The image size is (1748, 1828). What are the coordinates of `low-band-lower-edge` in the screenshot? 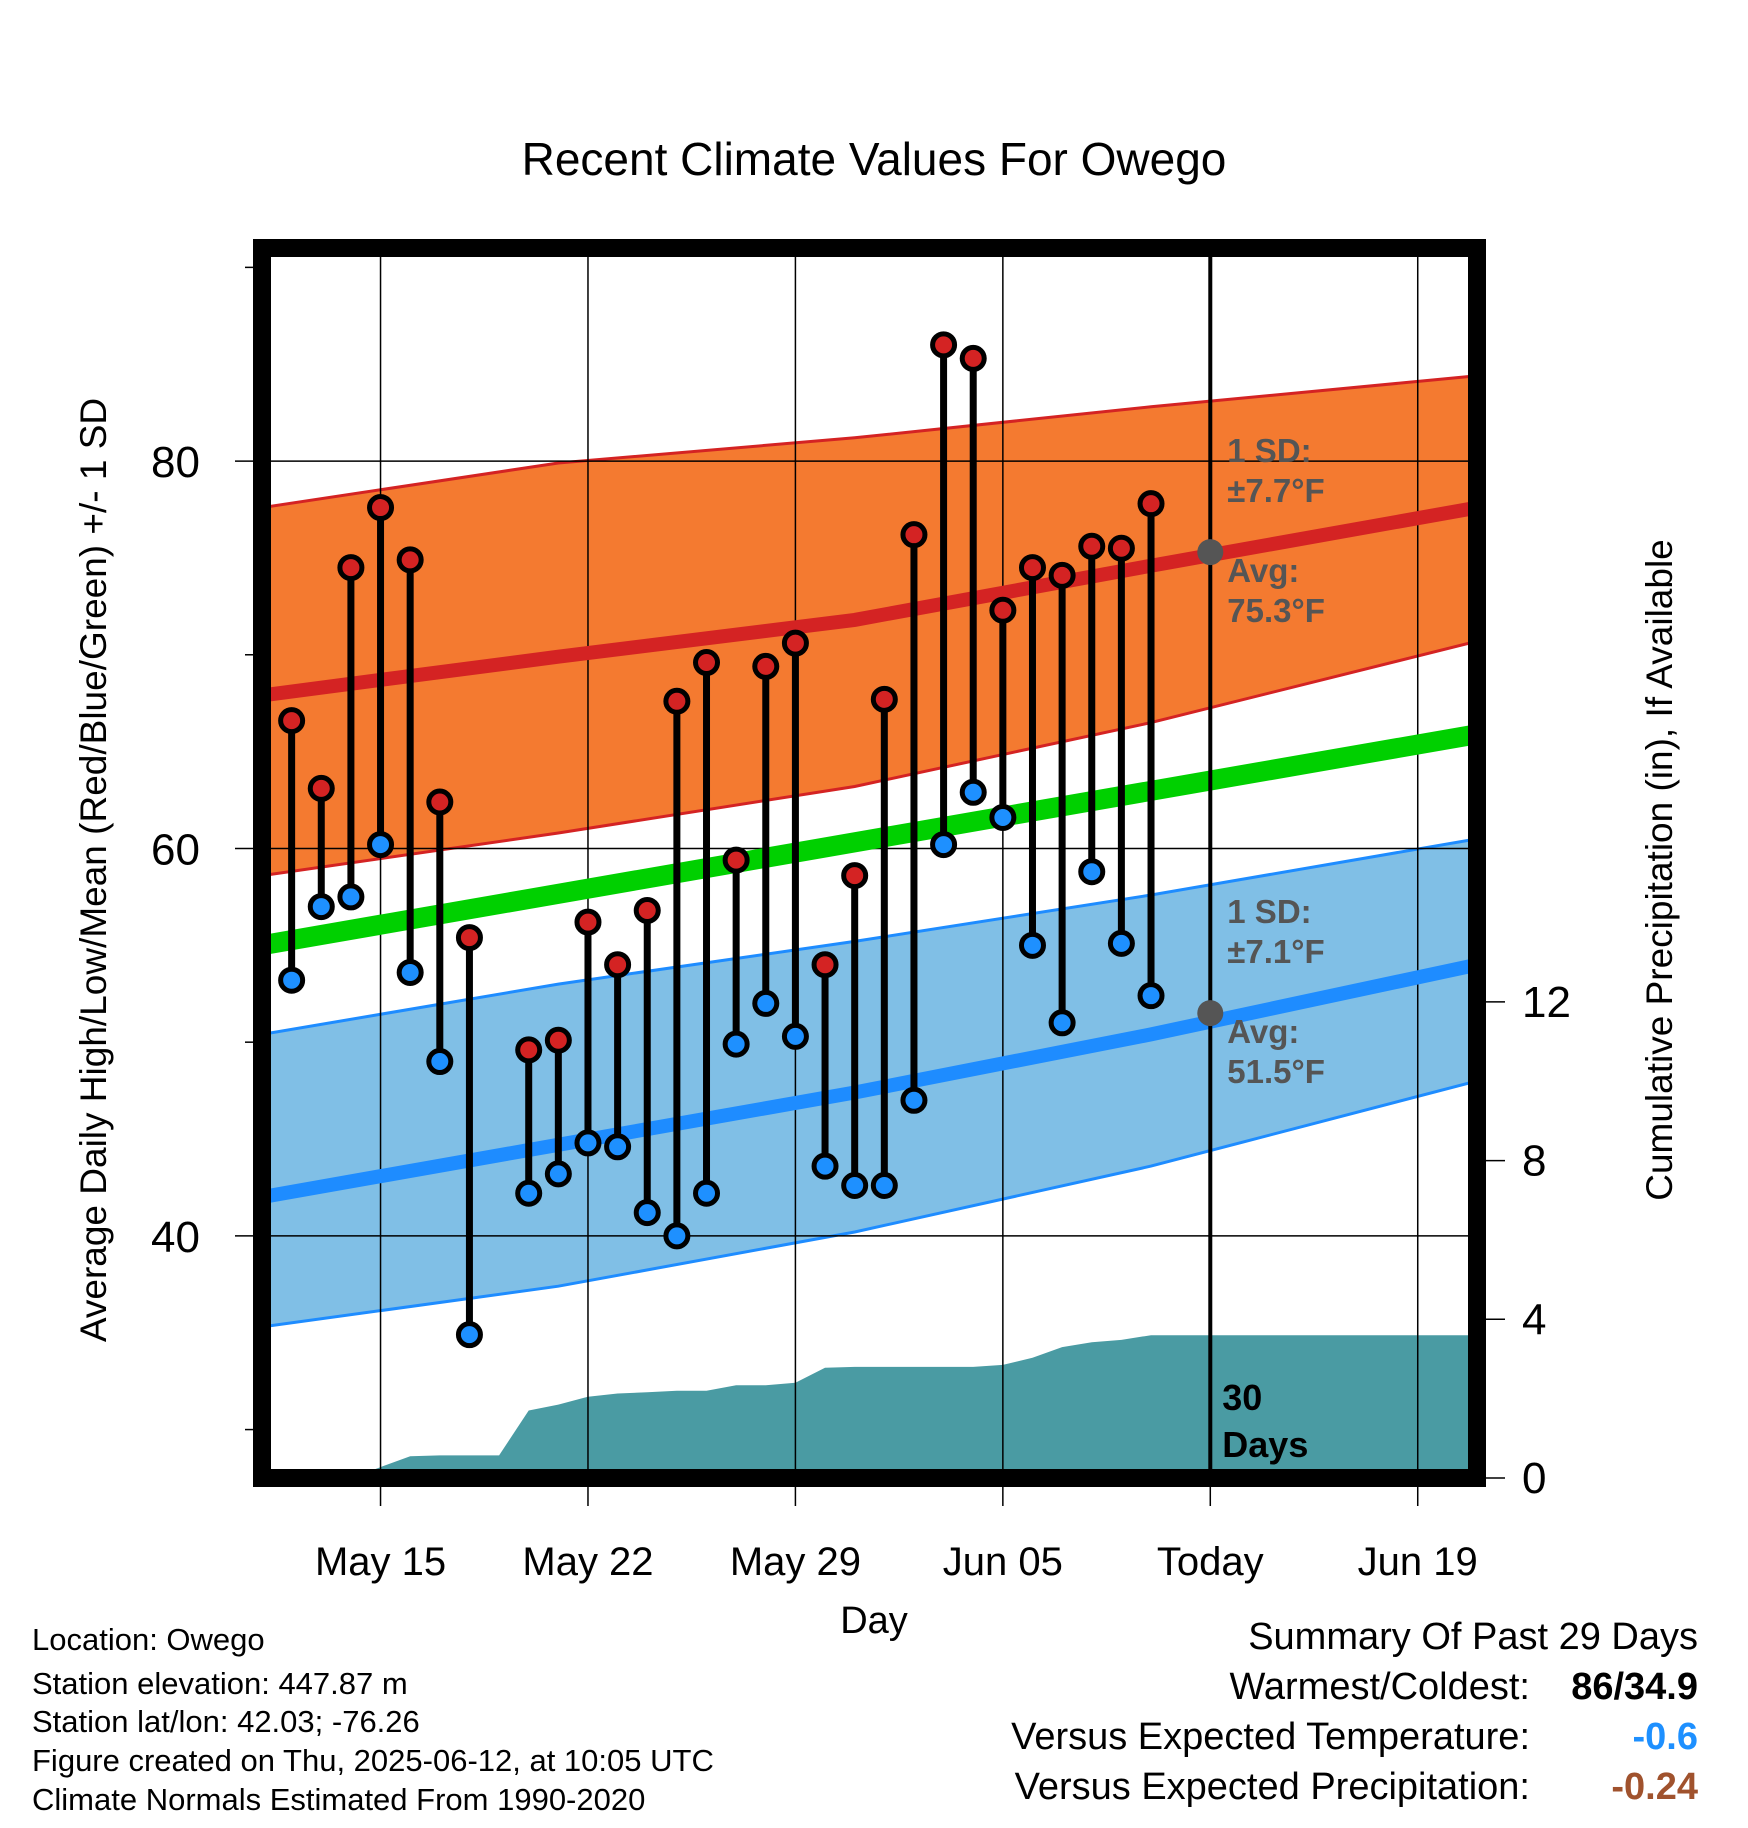 It's located at (869, 1204).